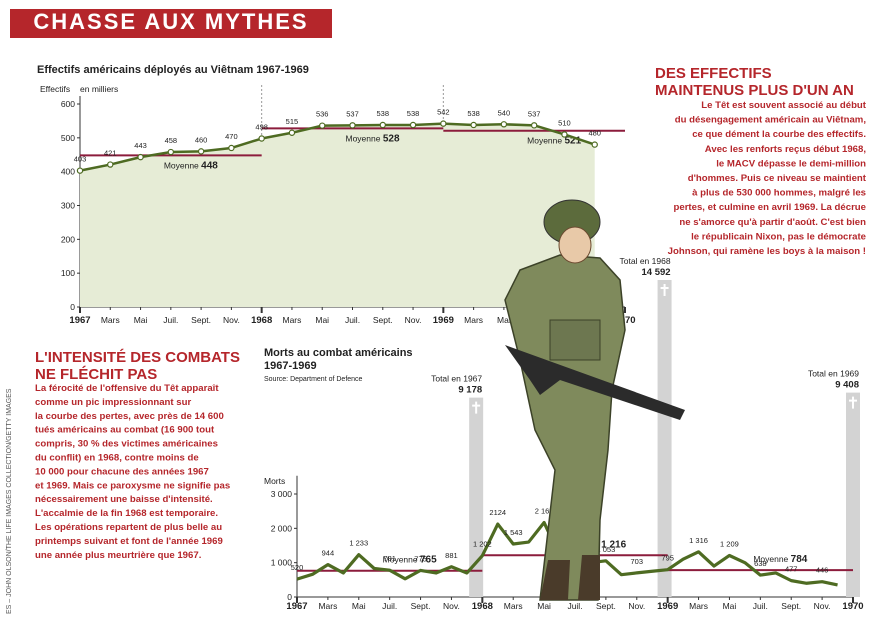 The height and width of the screenshot is (620, 885). What do you see at coordinates (290, 366) in the screenshot?
I see `chart-subtitle: 1967-1969` at bounding box center [290, 366].